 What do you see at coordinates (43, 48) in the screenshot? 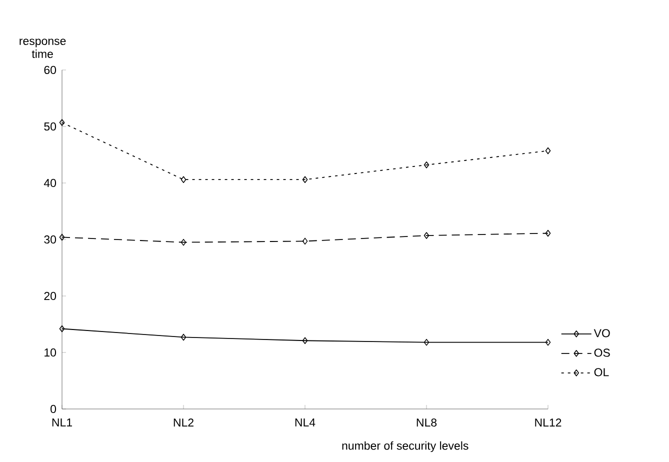
I see `y-axis-title: response time` at bounding box center [43, 48].